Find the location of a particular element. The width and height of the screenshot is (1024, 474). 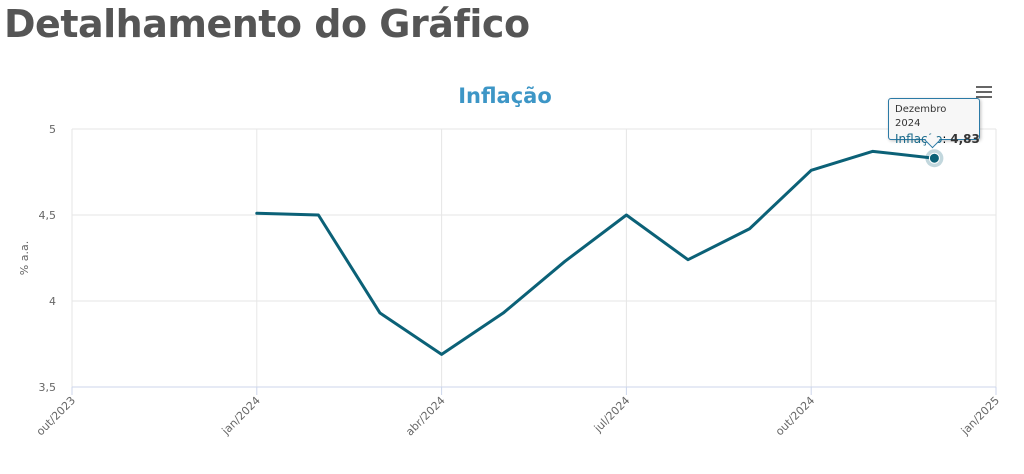

tooltip-series-name: Inflação is located at coordinates (919, 139).